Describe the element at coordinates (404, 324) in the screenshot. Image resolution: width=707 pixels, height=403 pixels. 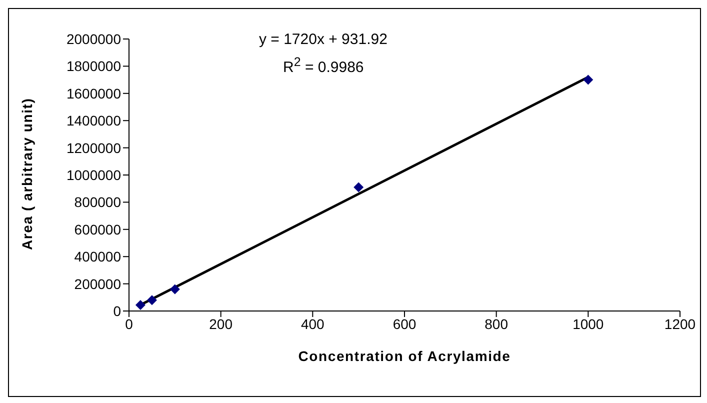
I see `x-tick-label: 600` at that location.